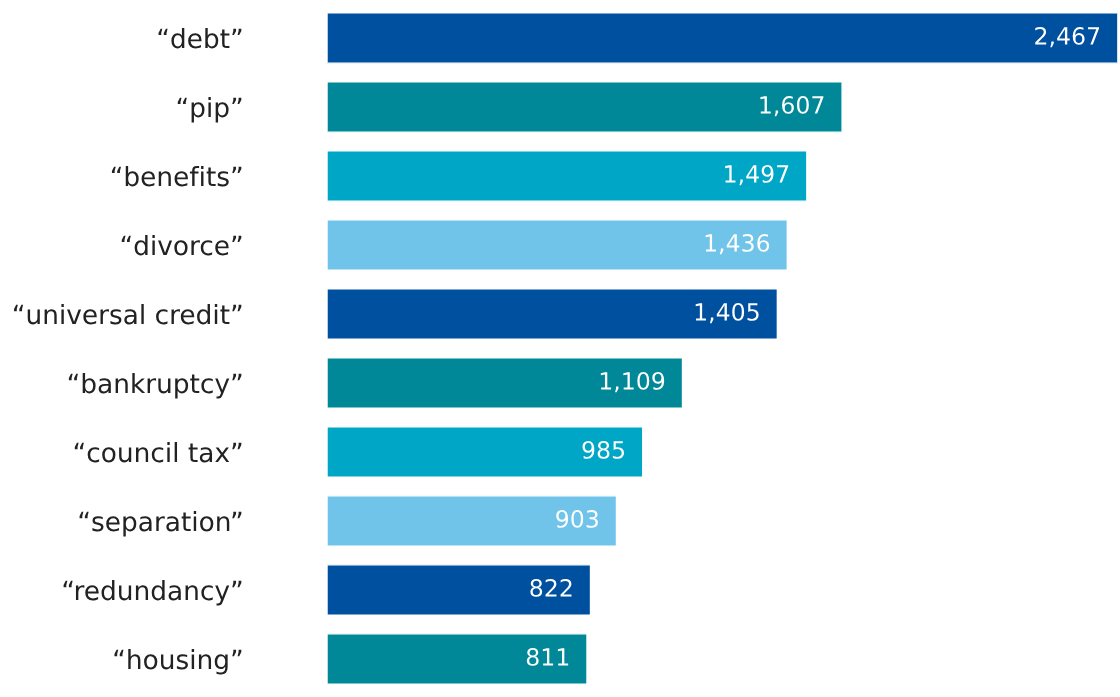 This screenshot has height=697, width=1120. Describe the element at coordinates (155, 385) in the screenshot. I see `y-tick-label: “bankruptcy”` at that location.